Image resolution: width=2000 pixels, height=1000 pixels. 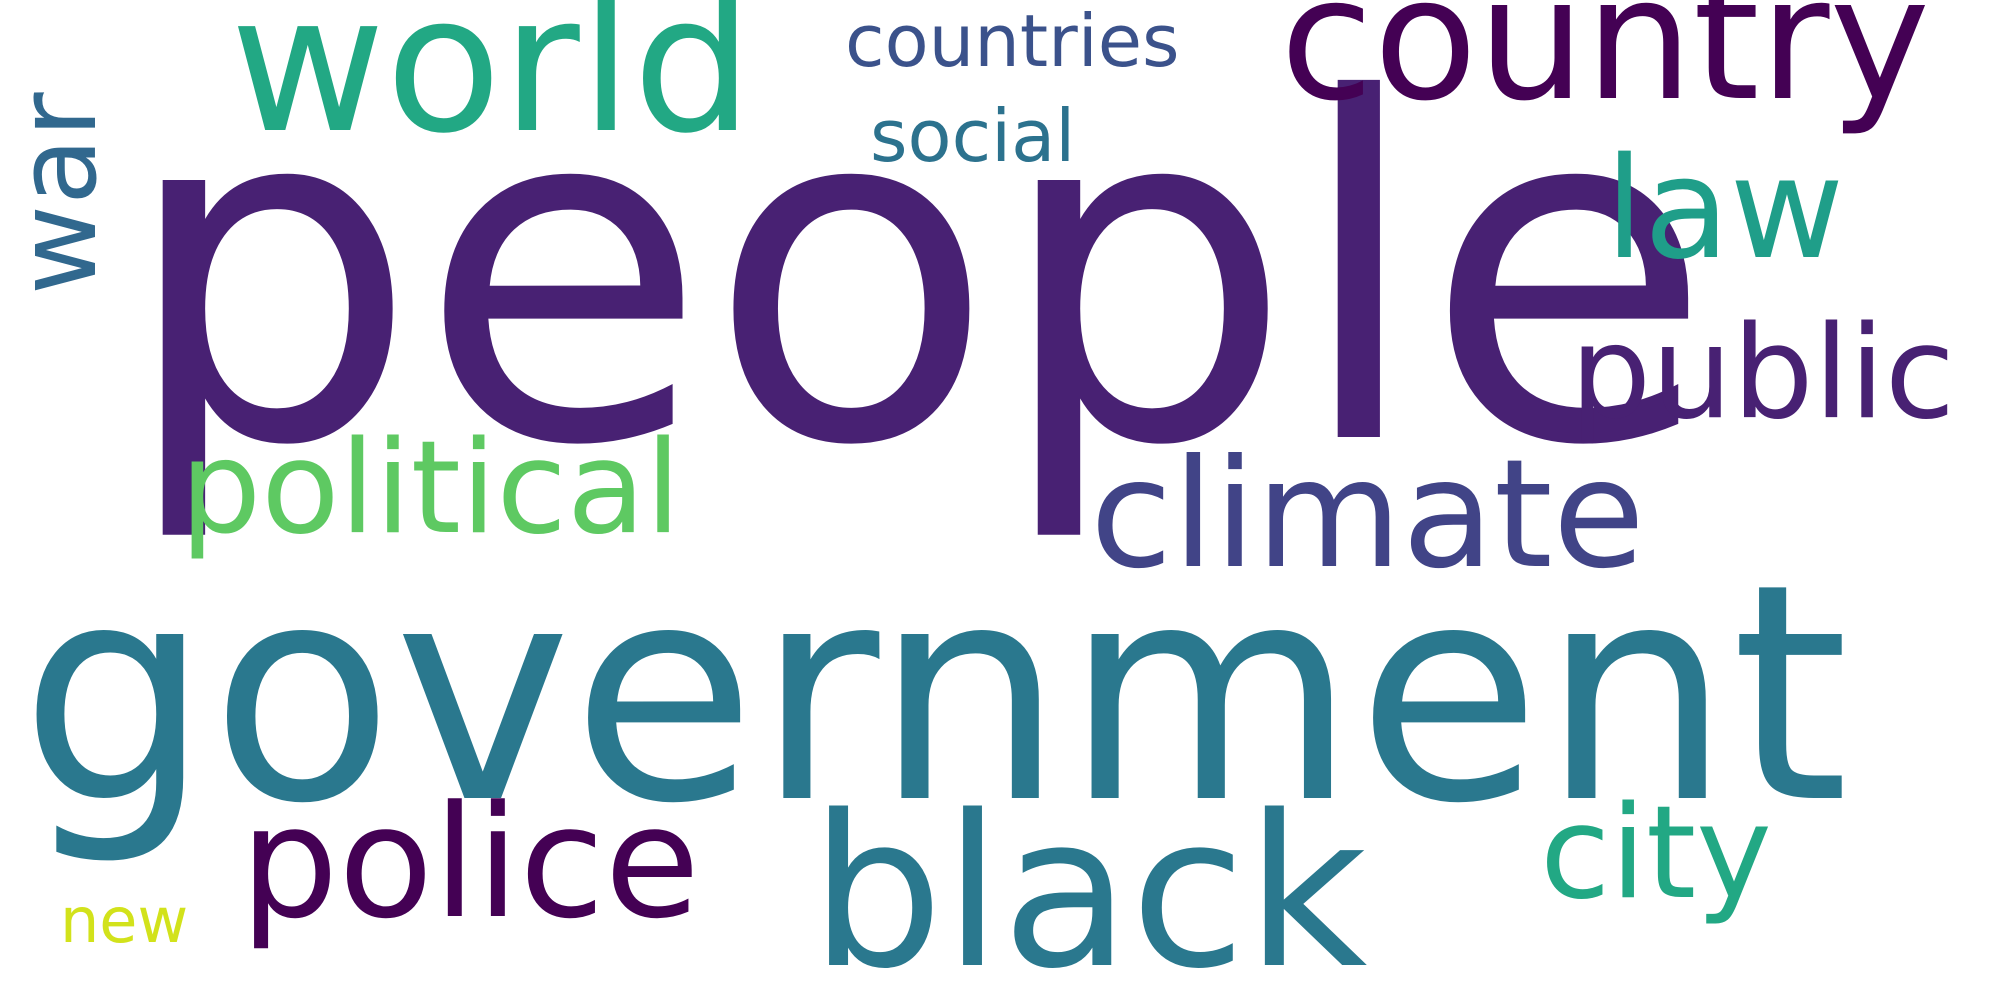 What do you see at coordinates (430, 488) in the screenshot?
I see `word-political: political` at bounding box center [430, 488].